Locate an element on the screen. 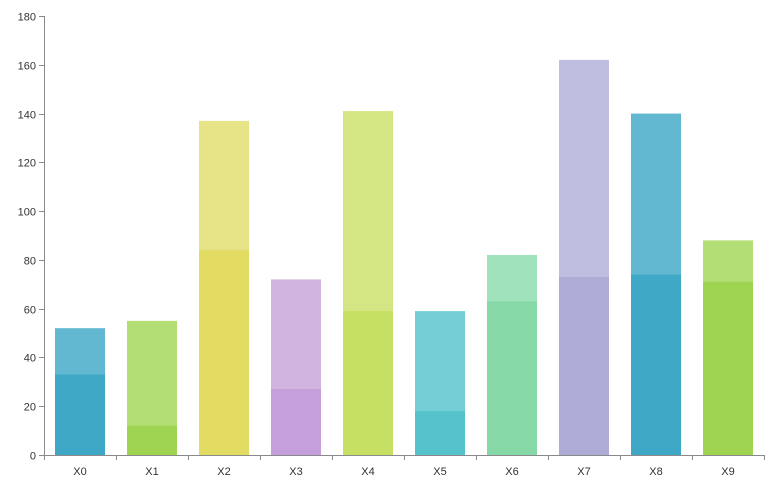 This screenshot has height=483, width=777. bar-inner-x5 is located at coordinates (440, 433).